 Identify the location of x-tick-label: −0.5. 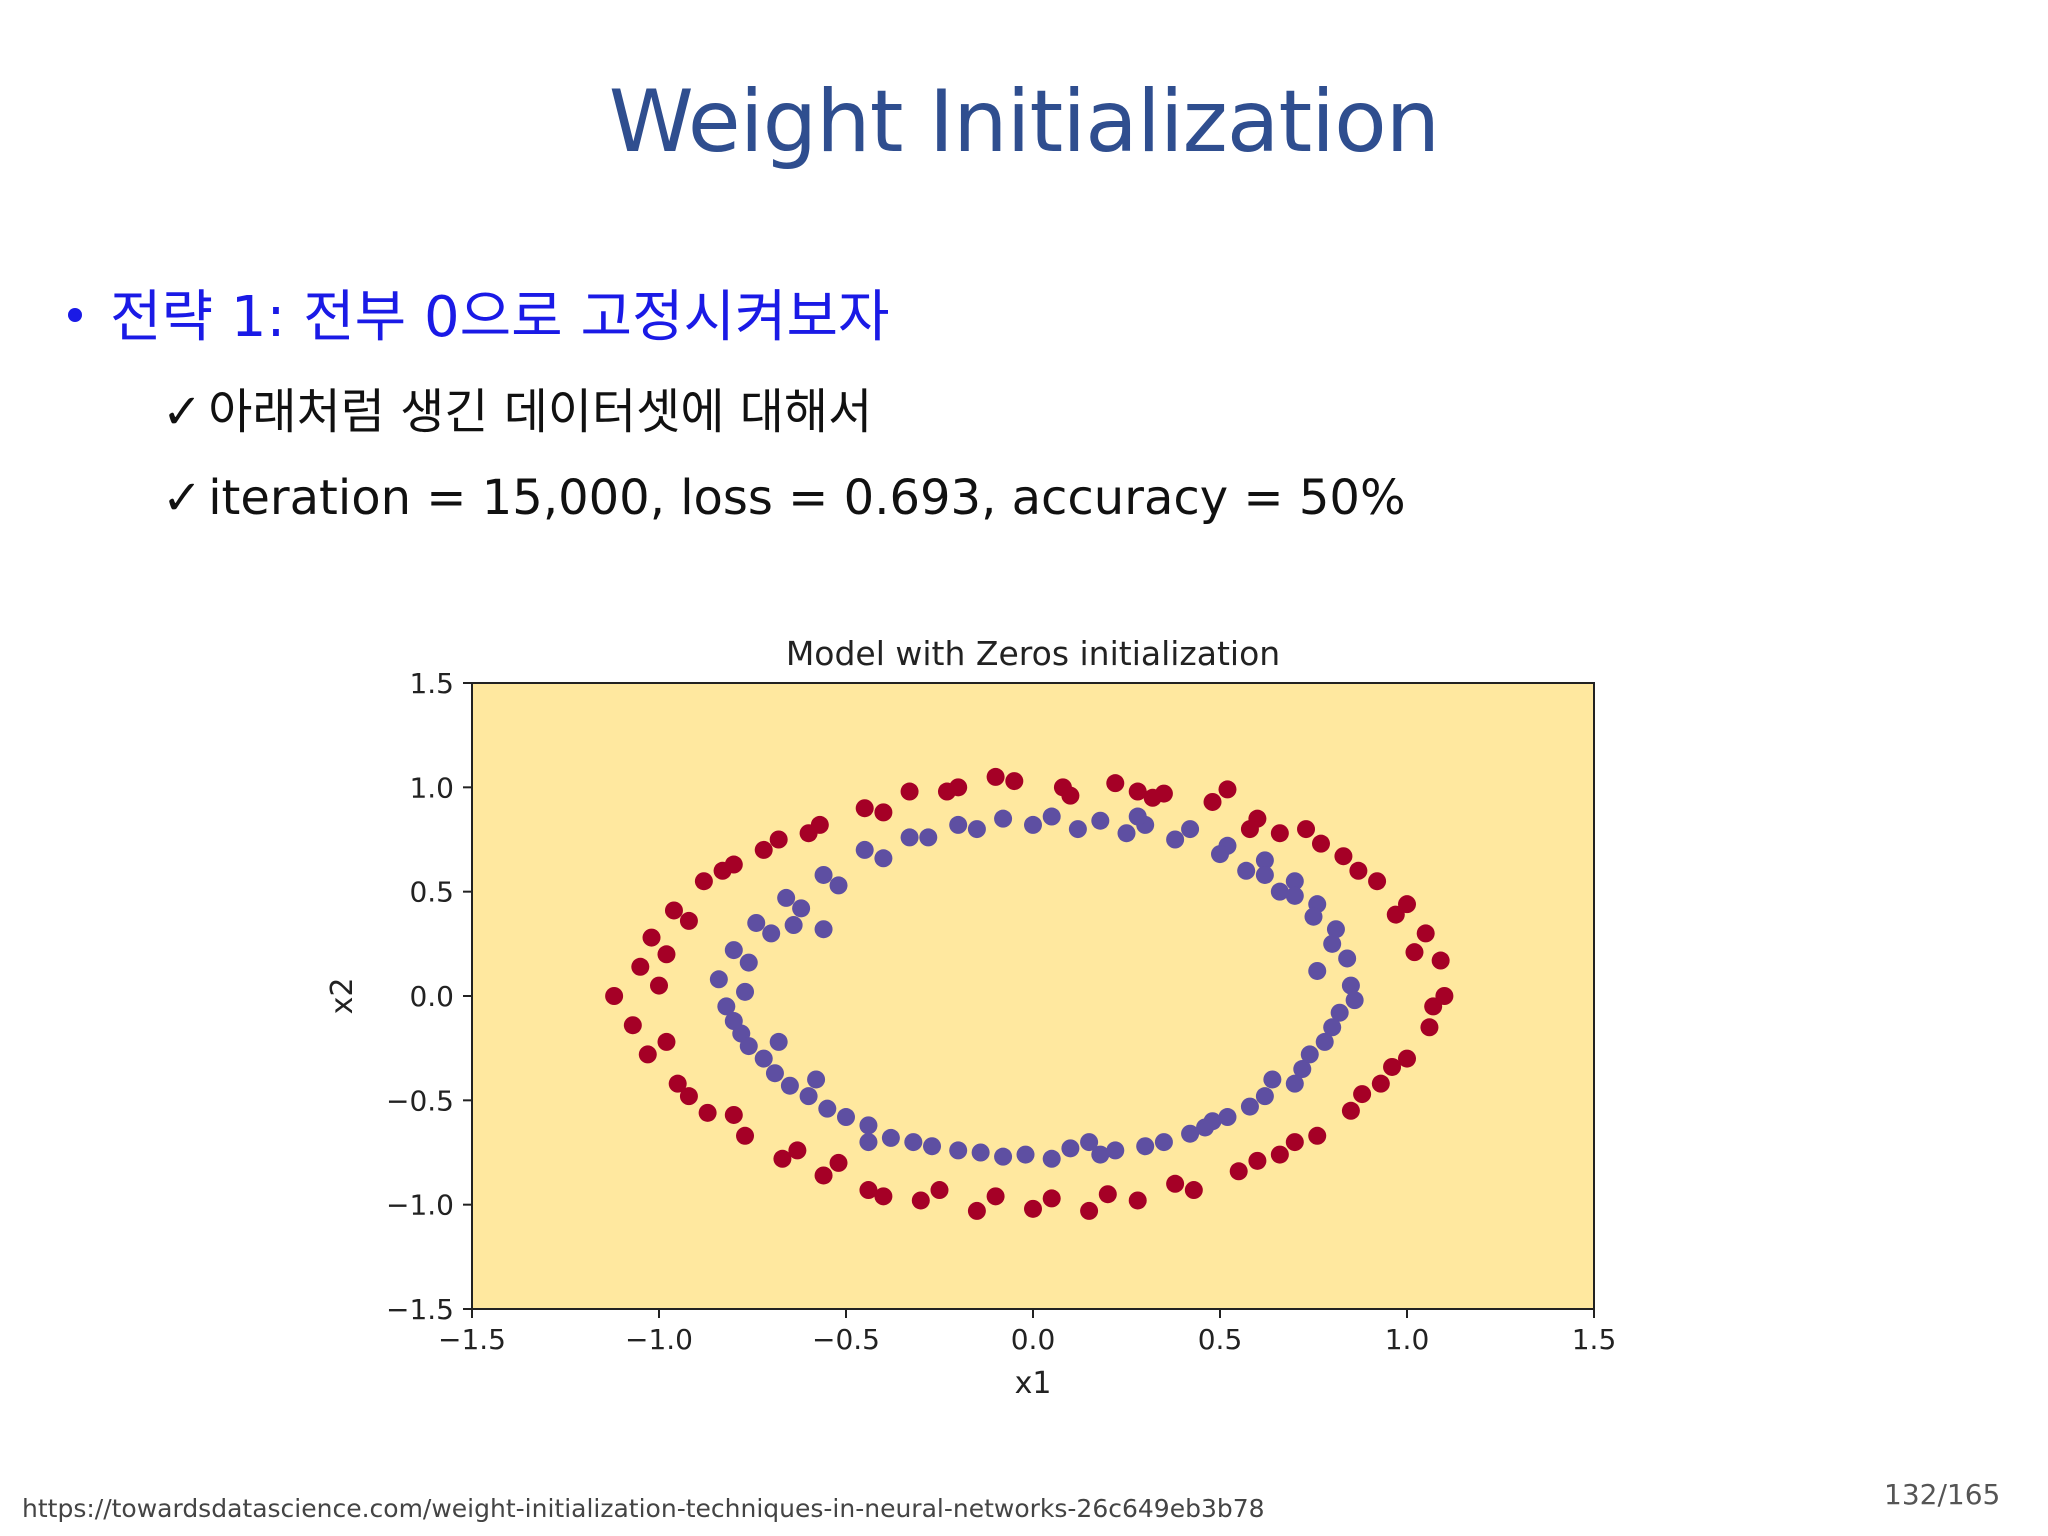
(846, 1339).